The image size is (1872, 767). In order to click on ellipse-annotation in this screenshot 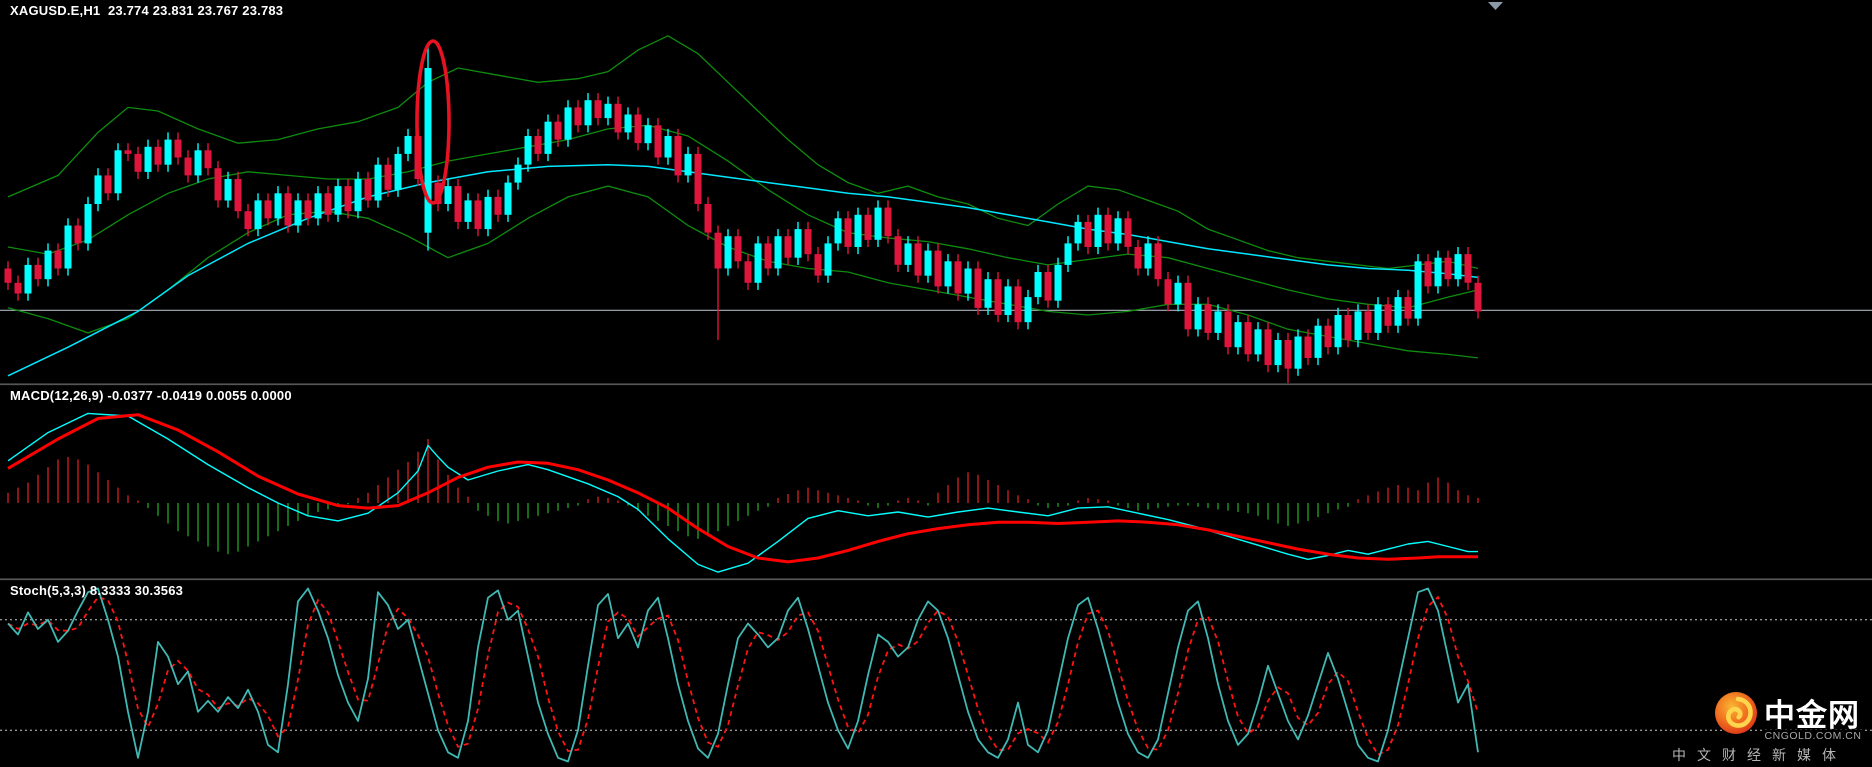, I will do `click(433, 122)`.